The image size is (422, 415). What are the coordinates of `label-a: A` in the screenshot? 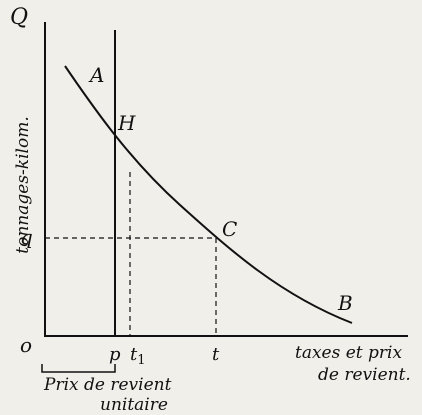 It's located at (96, 75).